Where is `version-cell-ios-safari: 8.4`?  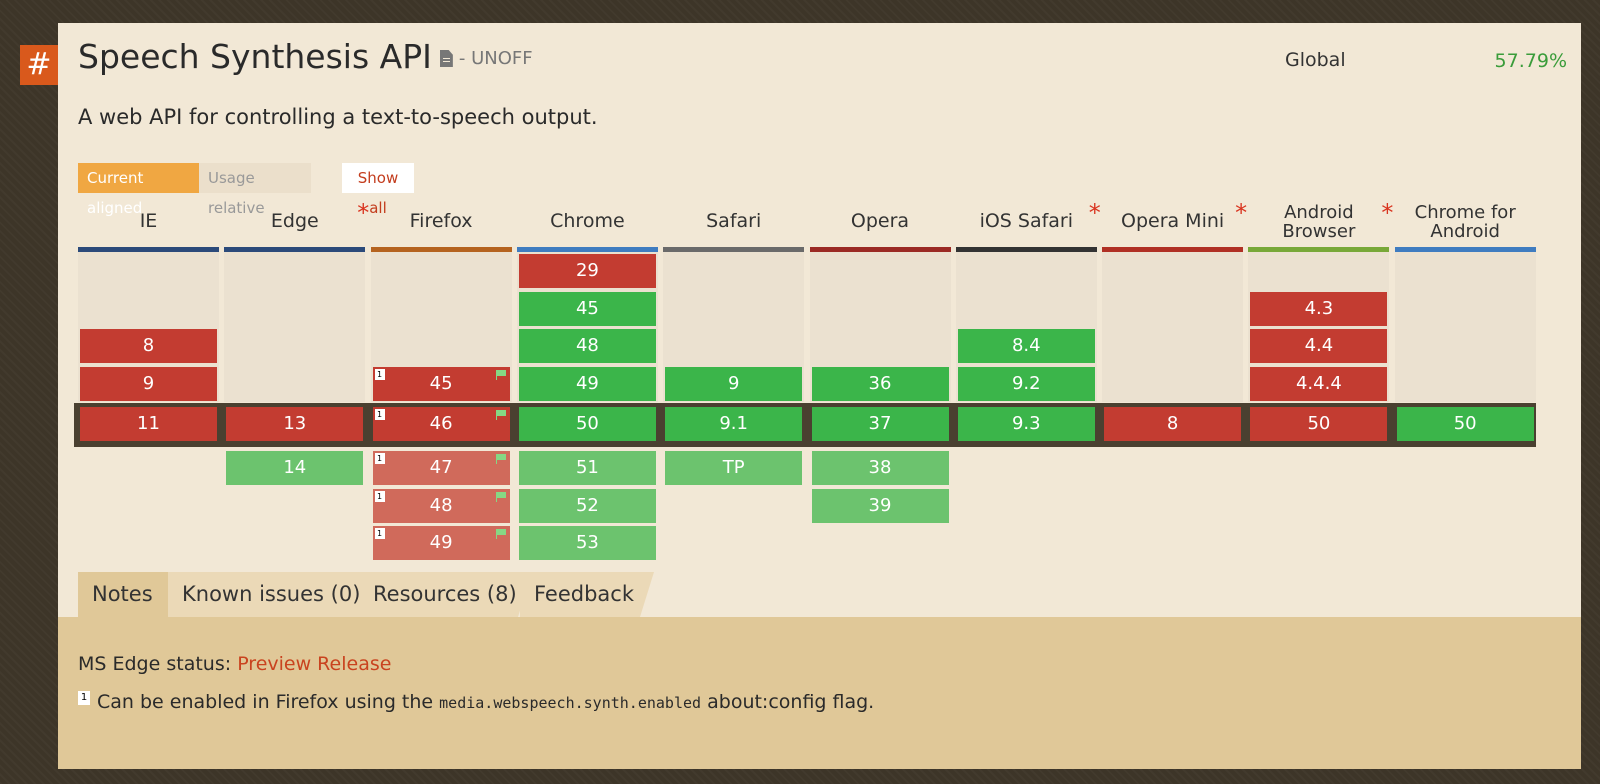
version-cell-ios-safari: 8.4 is located at coordinates (1026, 346).